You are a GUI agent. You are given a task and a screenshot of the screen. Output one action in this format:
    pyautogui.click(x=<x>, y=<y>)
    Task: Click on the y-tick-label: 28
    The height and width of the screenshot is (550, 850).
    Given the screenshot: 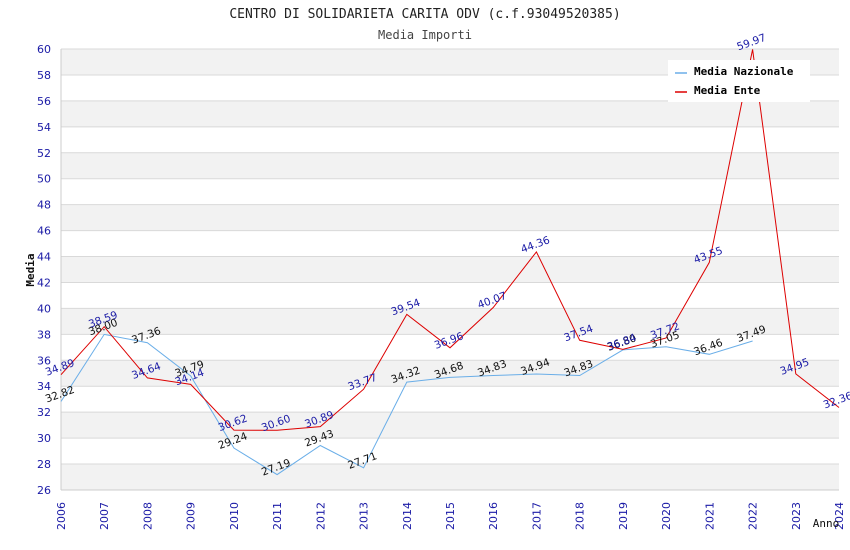 What is the action you would take?
    pyautogui.click(x=44, y=464)
    